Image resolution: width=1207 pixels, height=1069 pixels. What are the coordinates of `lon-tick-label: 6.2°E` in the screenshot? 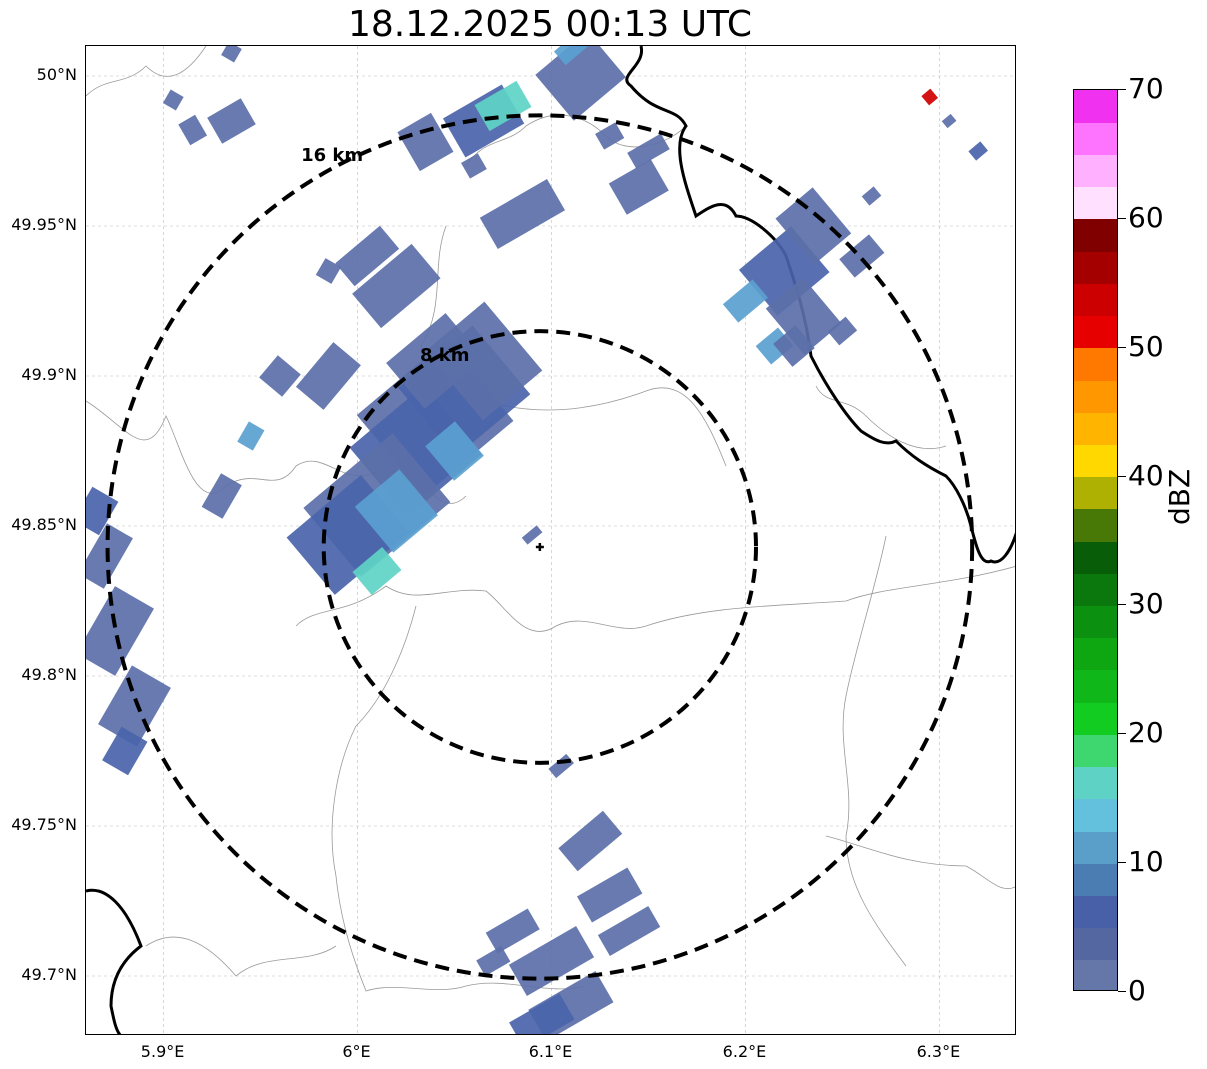 It's located at (744, 1051).